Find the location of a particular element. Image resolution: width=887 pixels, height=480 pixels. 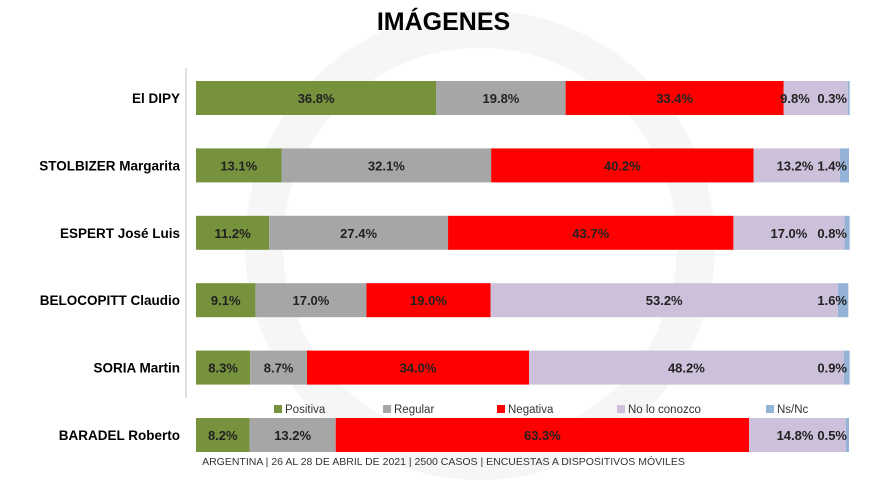

data-label: 27.4% is located at coordinates (358, 233).